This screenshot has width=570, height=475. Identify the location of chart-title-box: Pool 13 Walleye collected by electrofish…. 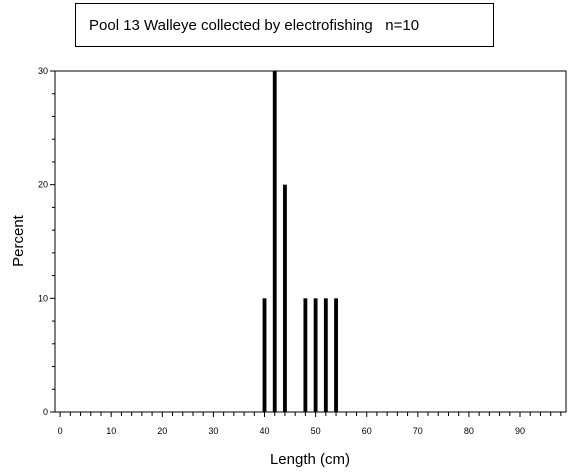
(284, 25).